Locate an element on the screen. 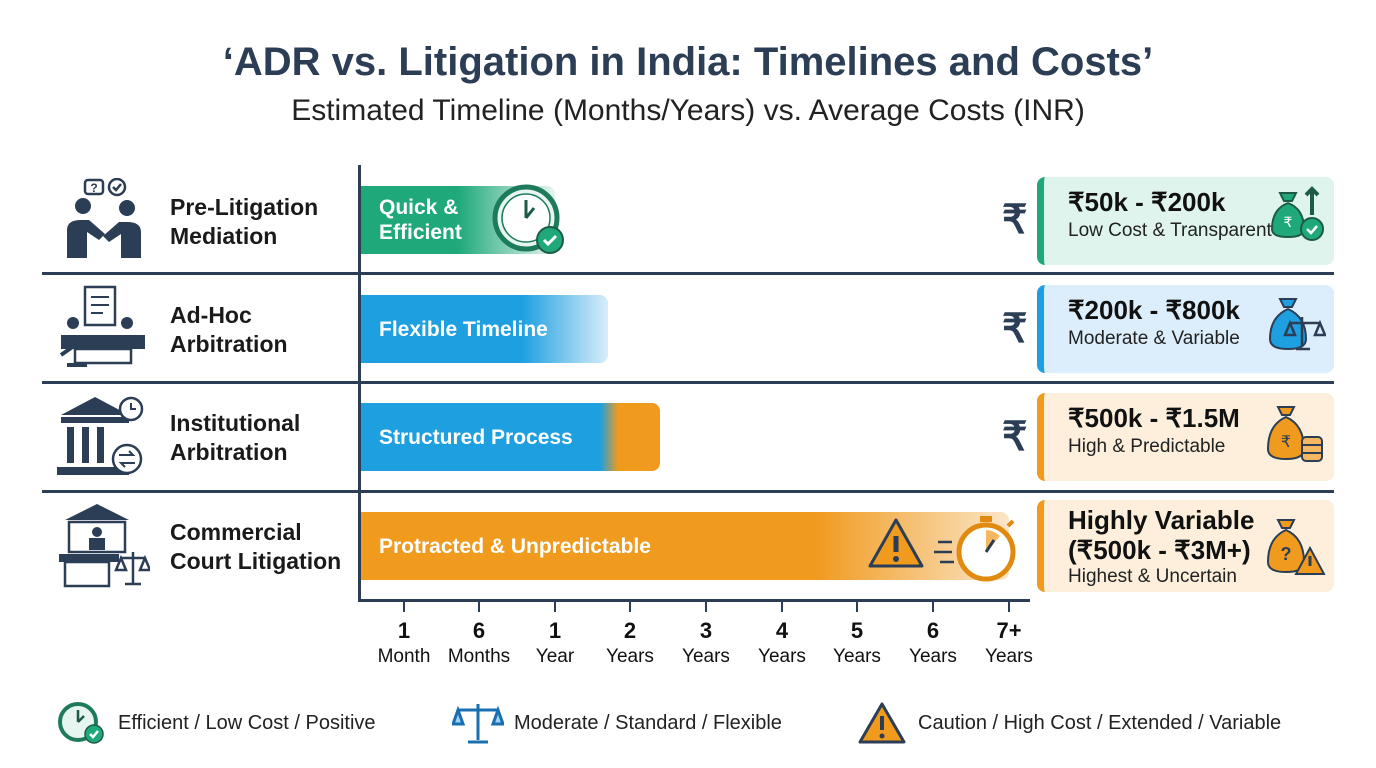 Image resolution: width=1376 pixels, height=768 pixels. x-tick-label: 1 Month is located at coordinates (404, 642).